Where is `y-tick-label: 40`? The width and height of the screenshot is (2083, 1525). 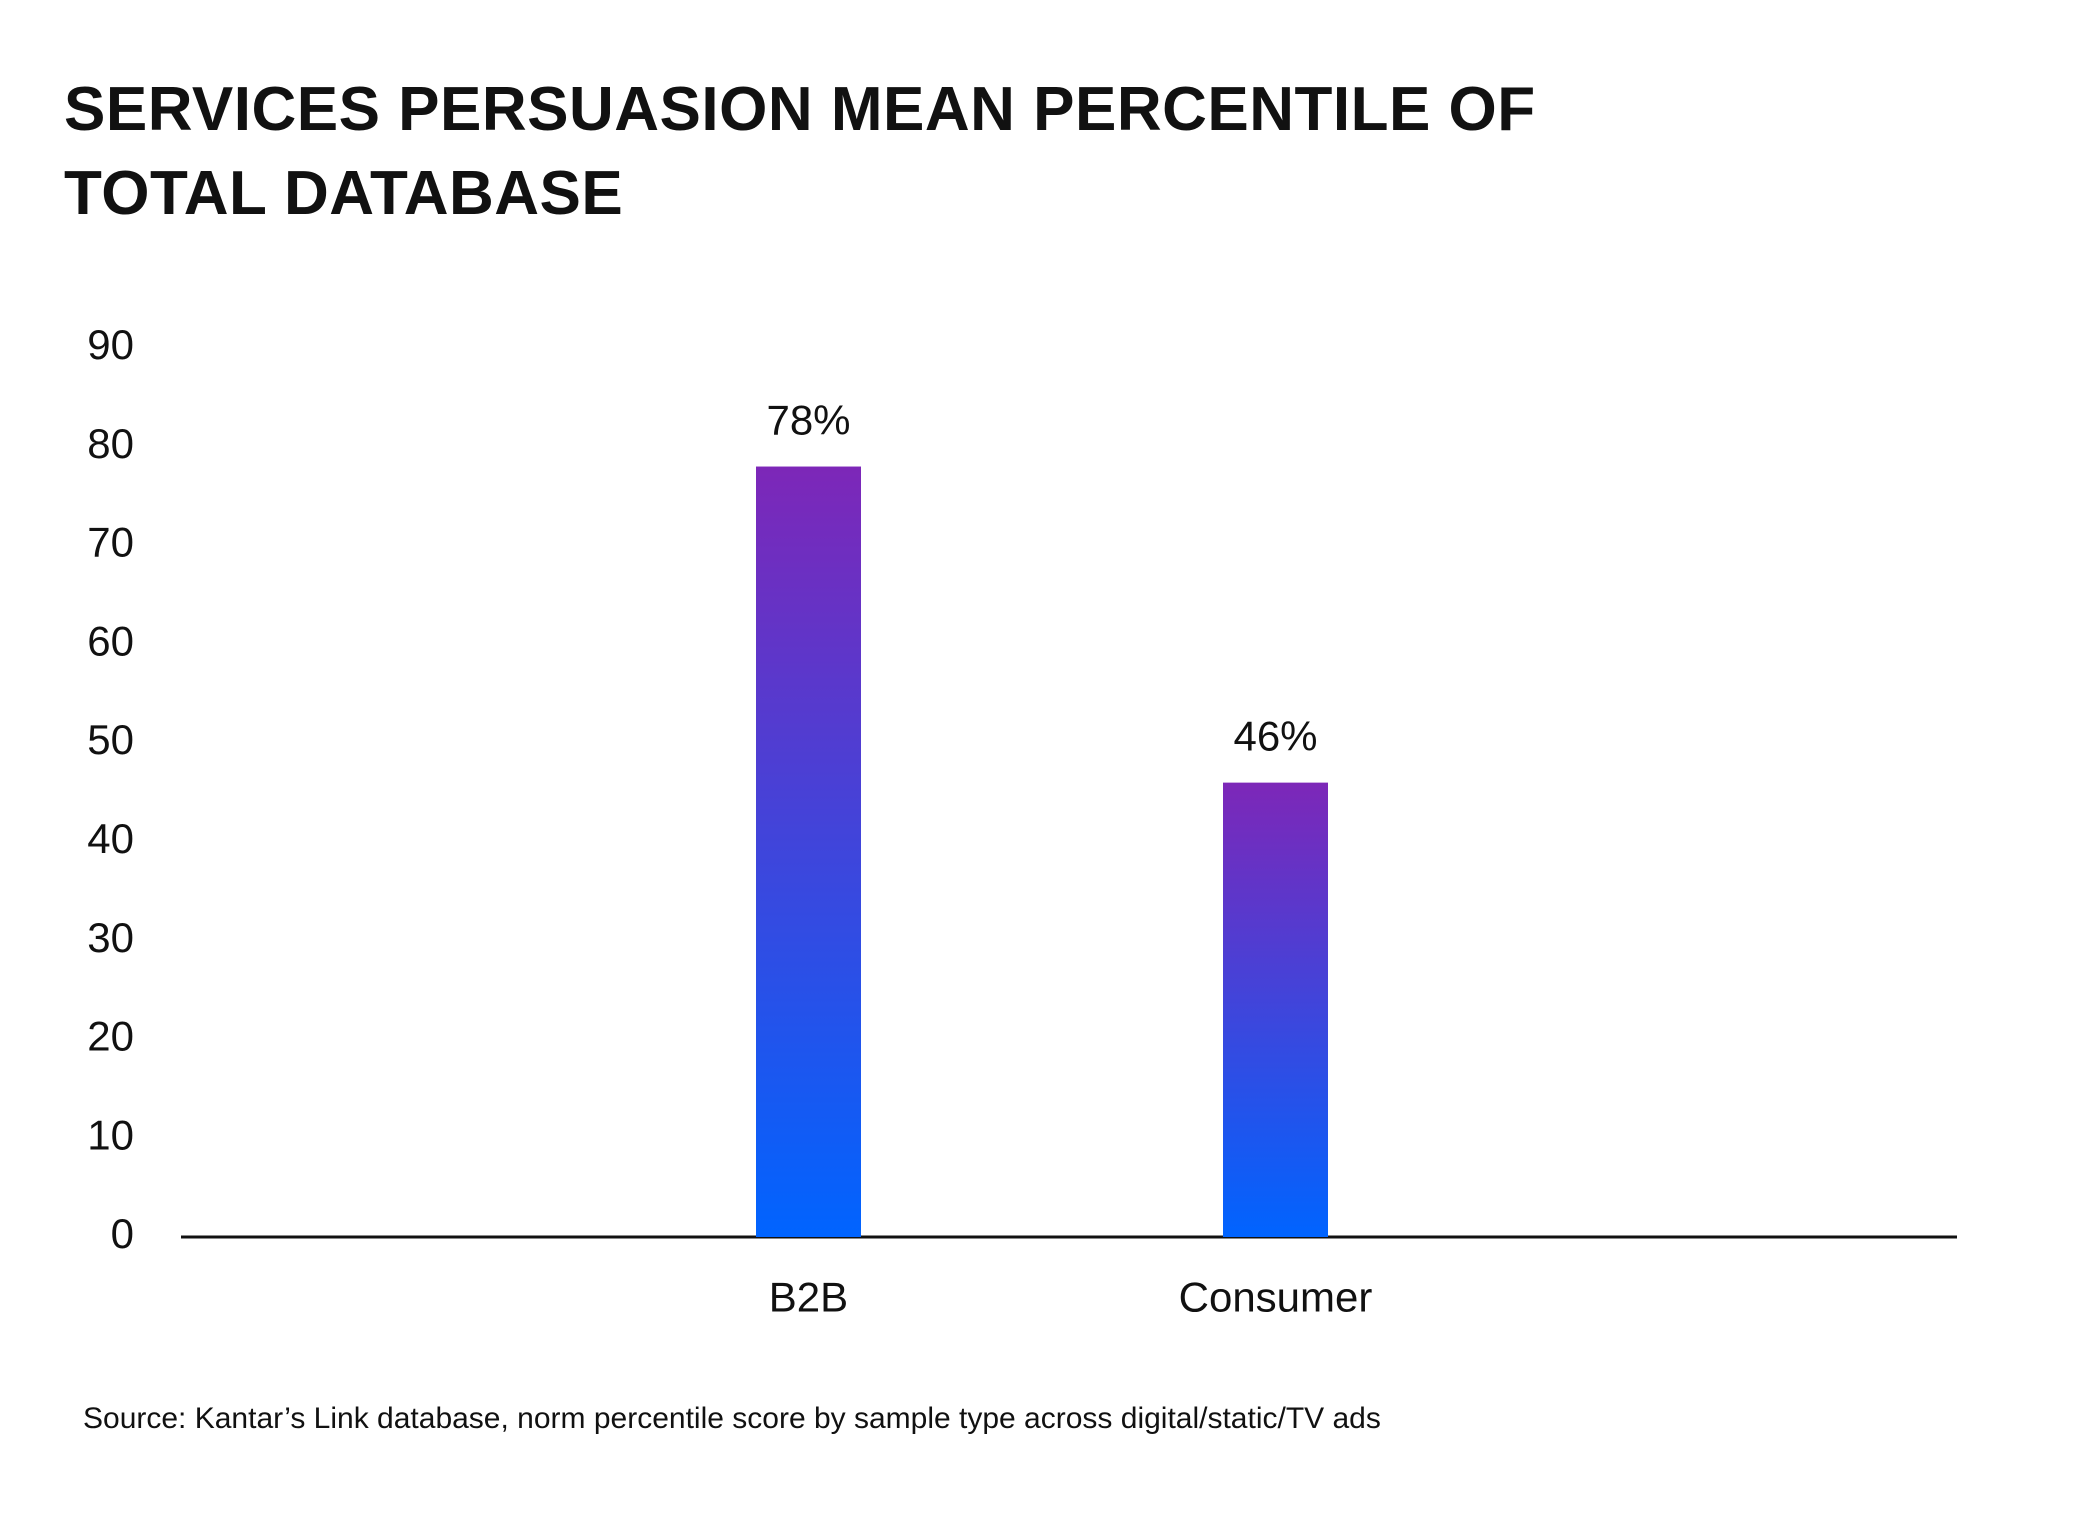
y-tick-label: 40 is located at coordinates (110, 838).